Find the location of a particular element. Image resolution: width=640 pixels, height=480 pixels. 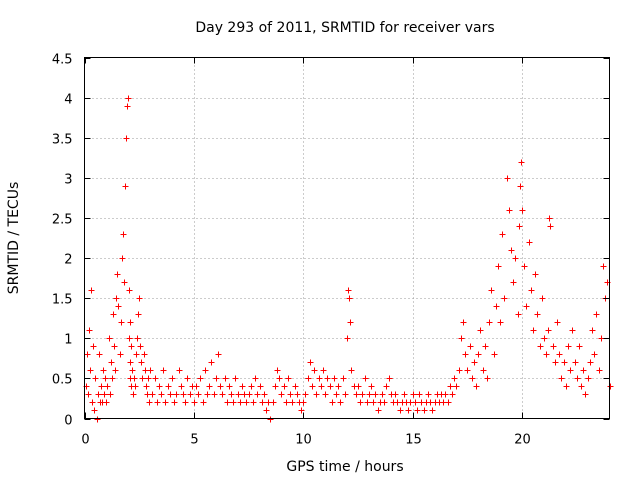

x-tick-label: 10 is located at coordinates (303, 440).